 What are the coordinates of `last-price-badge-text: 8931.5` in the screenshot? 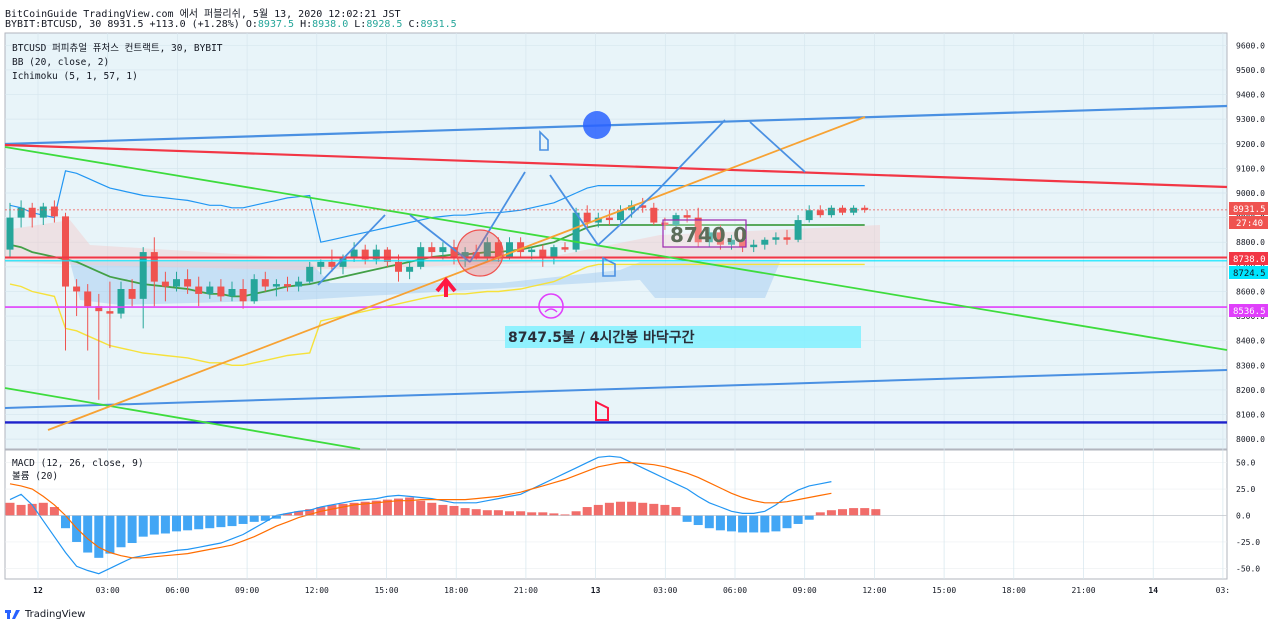 It's located at (1249, 210).